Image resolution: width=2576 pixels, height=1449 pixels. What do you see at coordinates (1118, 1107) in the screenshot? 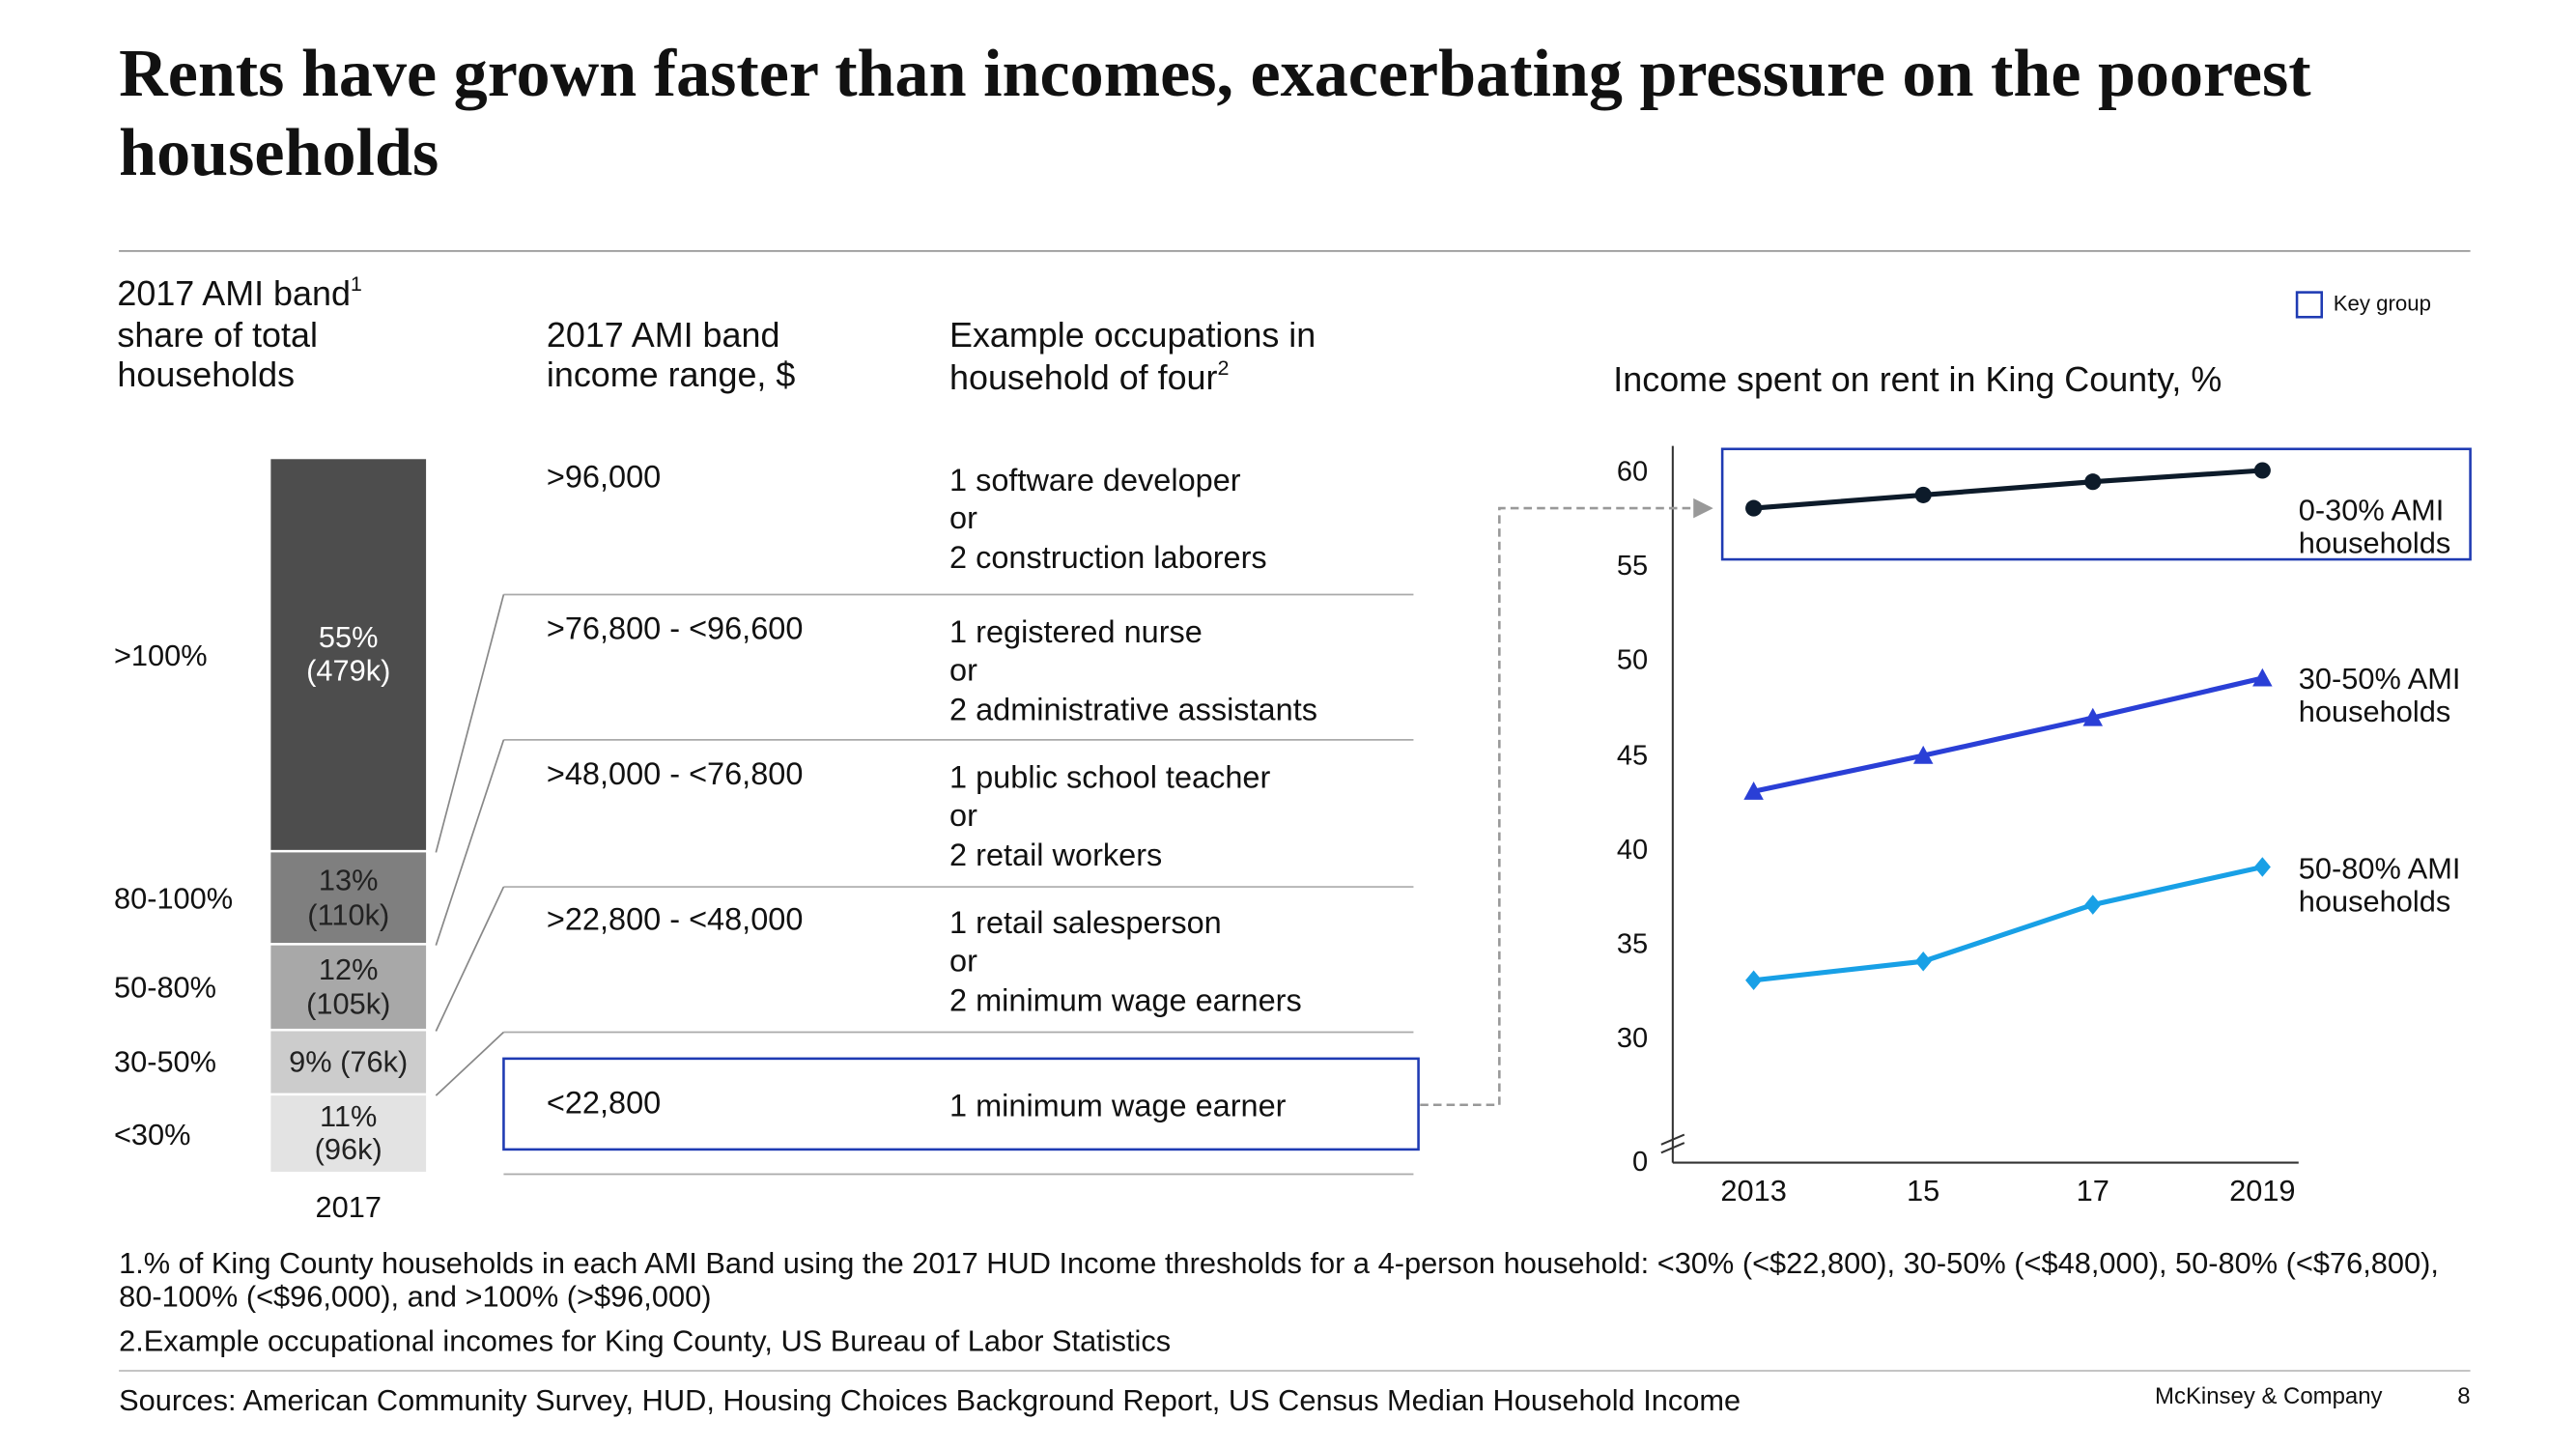
I see `occupation: 1 minimum wage earner` at bounding box center [1118, 1107].